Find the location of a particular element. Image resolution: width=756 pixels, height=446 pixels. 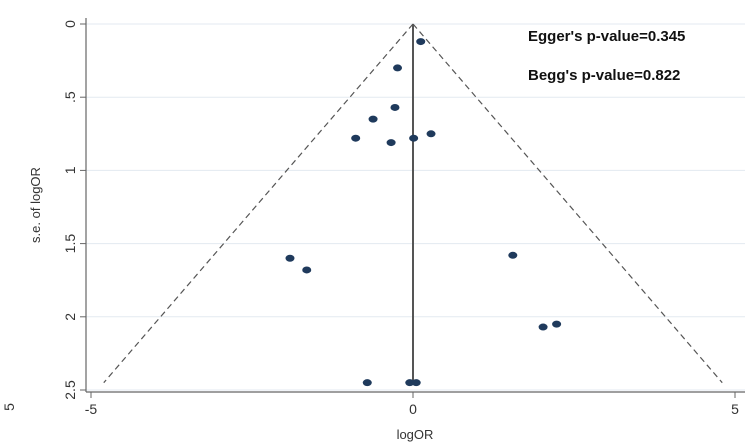

stray-tick-label: 5 is located at coordinates (9, 407).